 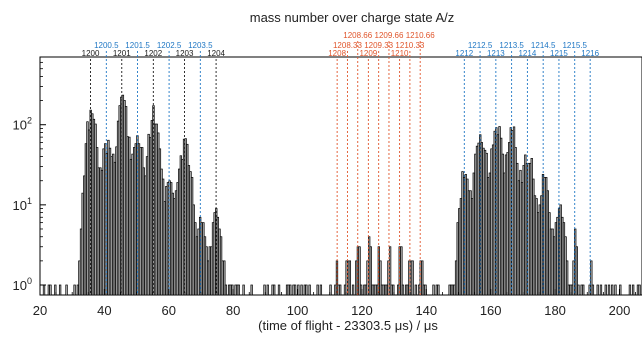 I want to click on marker-label: 1214, so click(x=527, y=53).